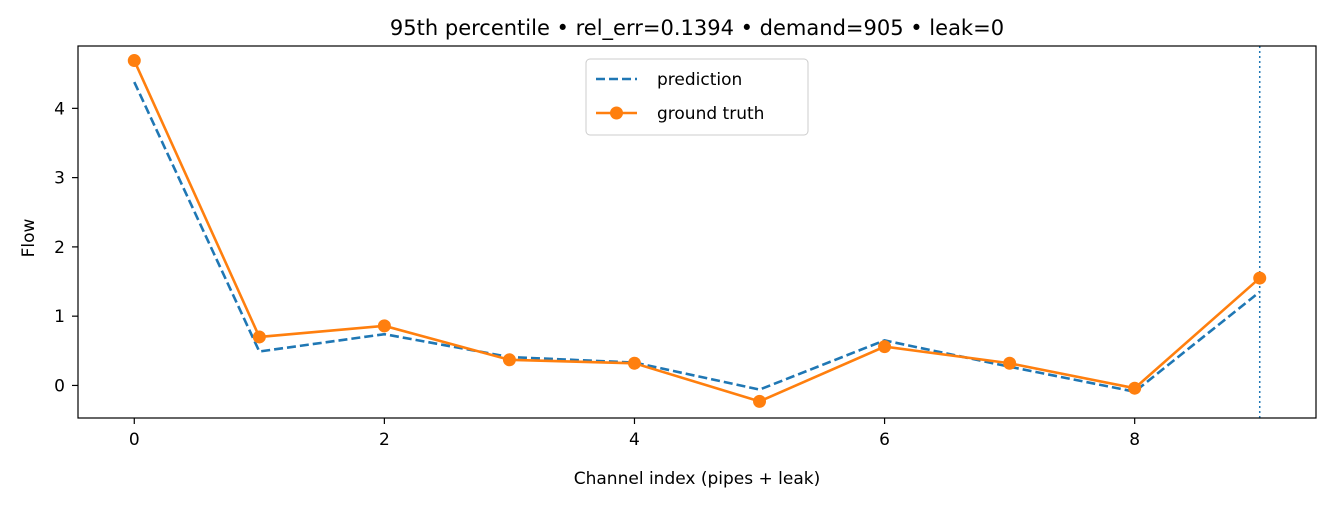  I want to click on y-axis-label: Flow, so click(29, 238).